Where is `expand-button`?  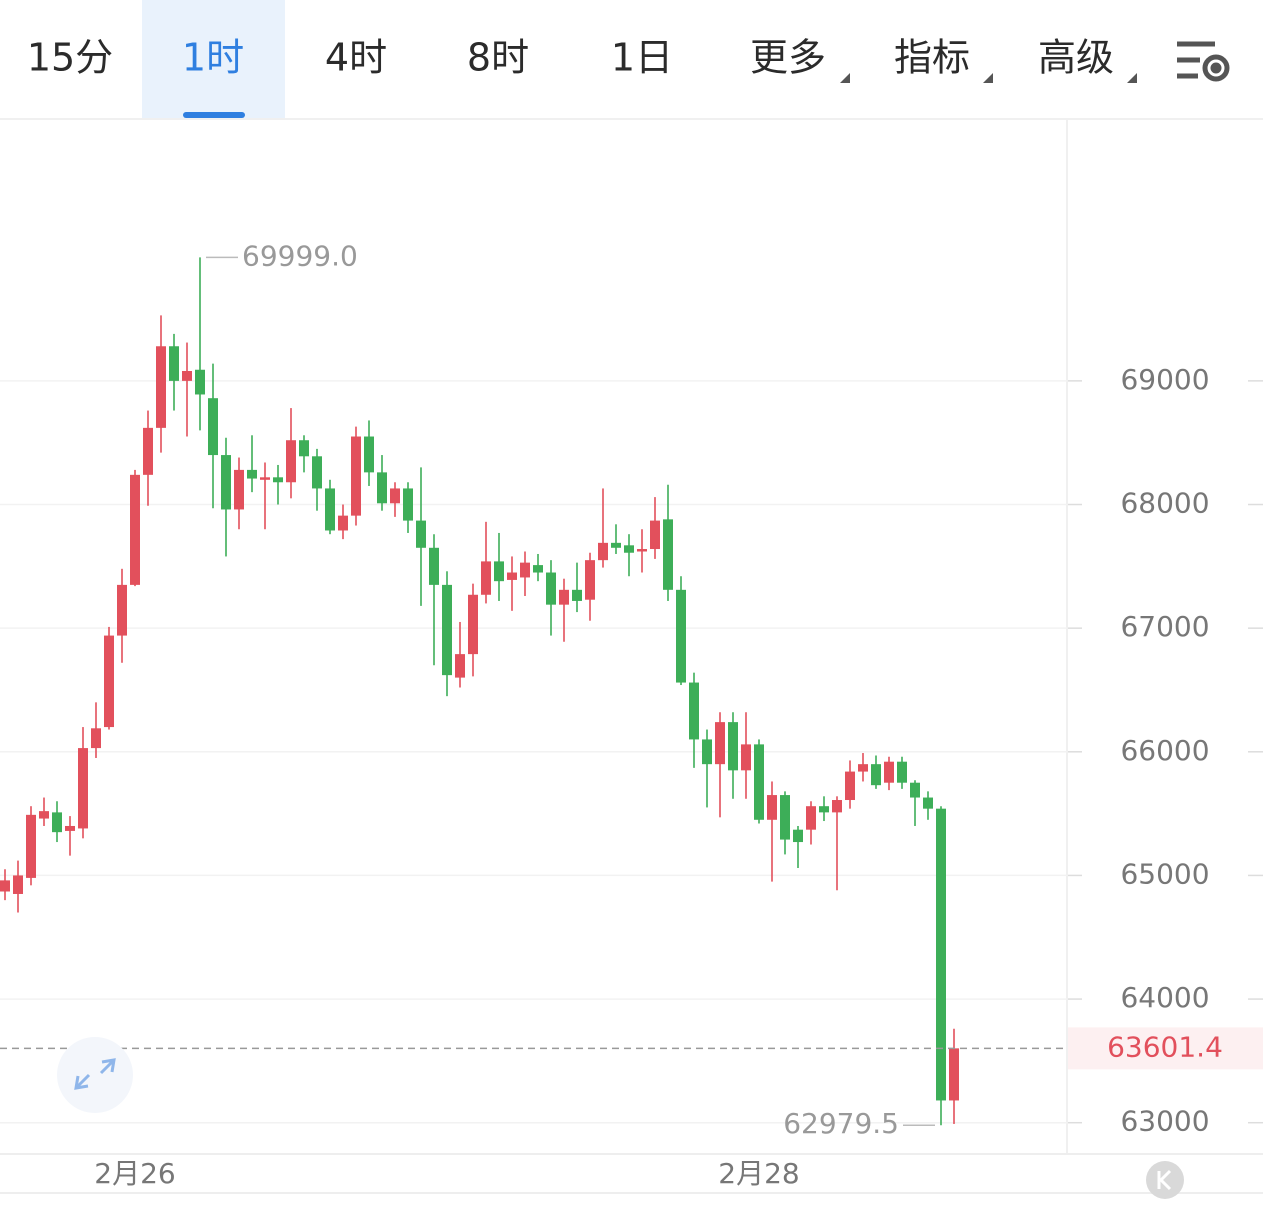
expand-button is located at coordinates (95, 1075).